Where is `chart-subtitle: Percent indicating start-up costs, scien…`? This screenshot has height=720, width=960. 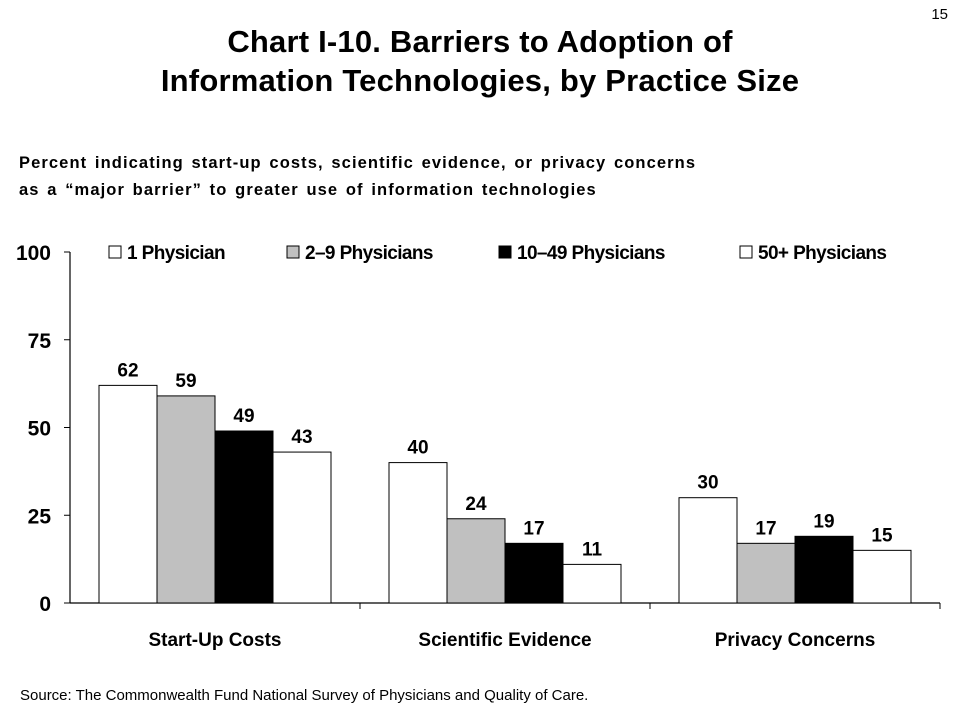 chart-subtitle: Percent indicating start-up costs, scien… is located at coordinates (469, 177).